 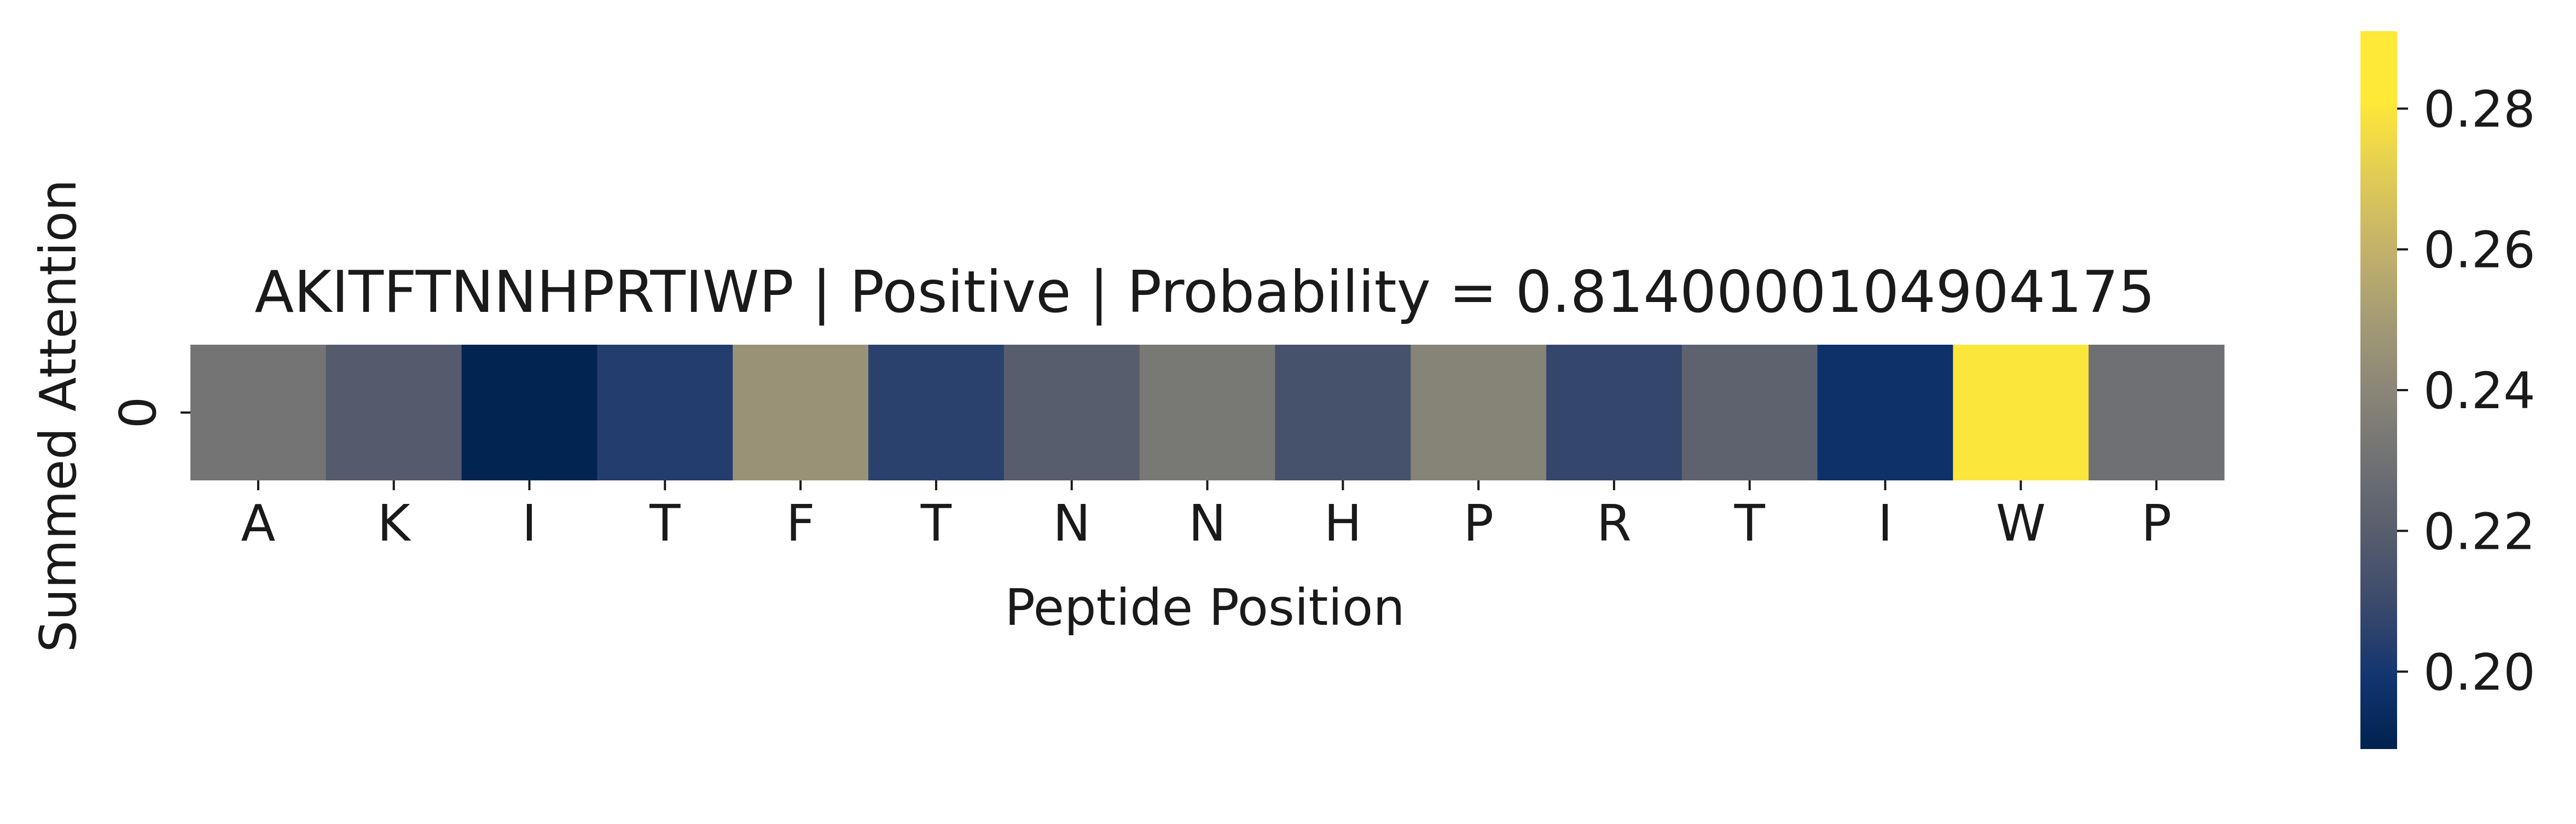 What do you see at coordinates (59, 416) in the screenshot?
I see `y-axis-label: Summed Attention` at bounding box center [59, 416].